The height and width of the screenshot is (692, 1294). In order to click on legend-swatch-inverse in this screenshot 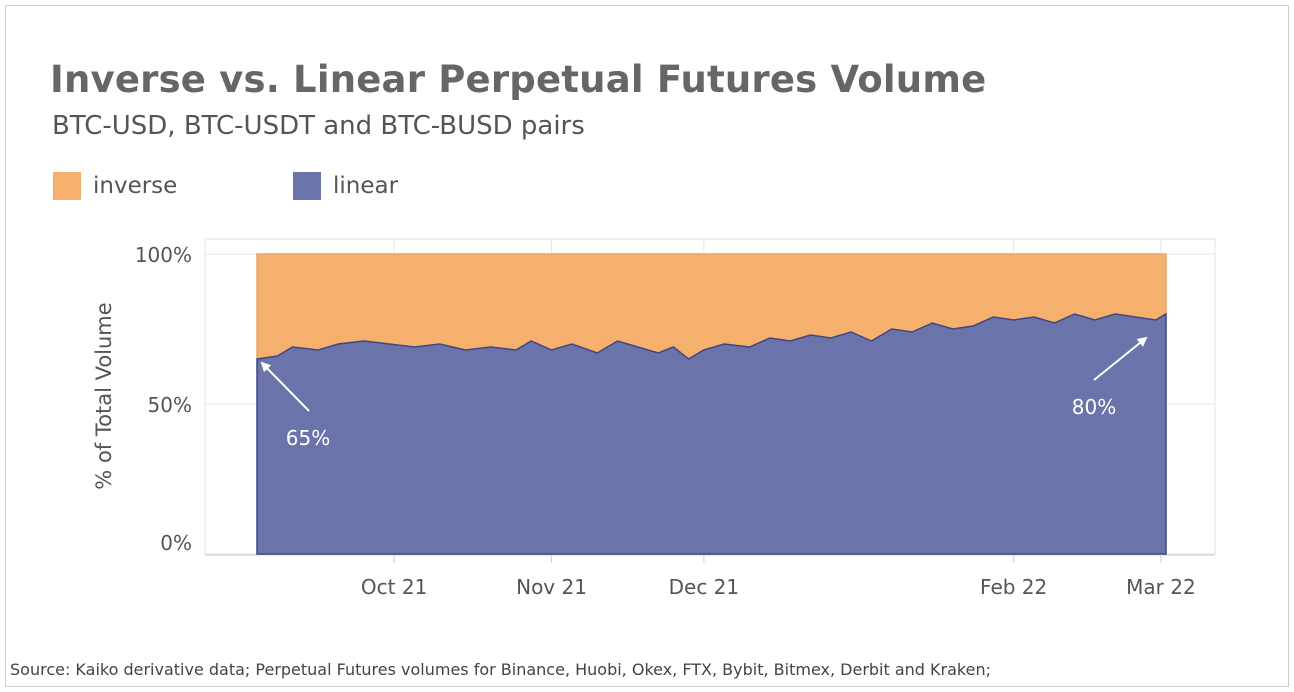, I will do `click(67, 186)`.